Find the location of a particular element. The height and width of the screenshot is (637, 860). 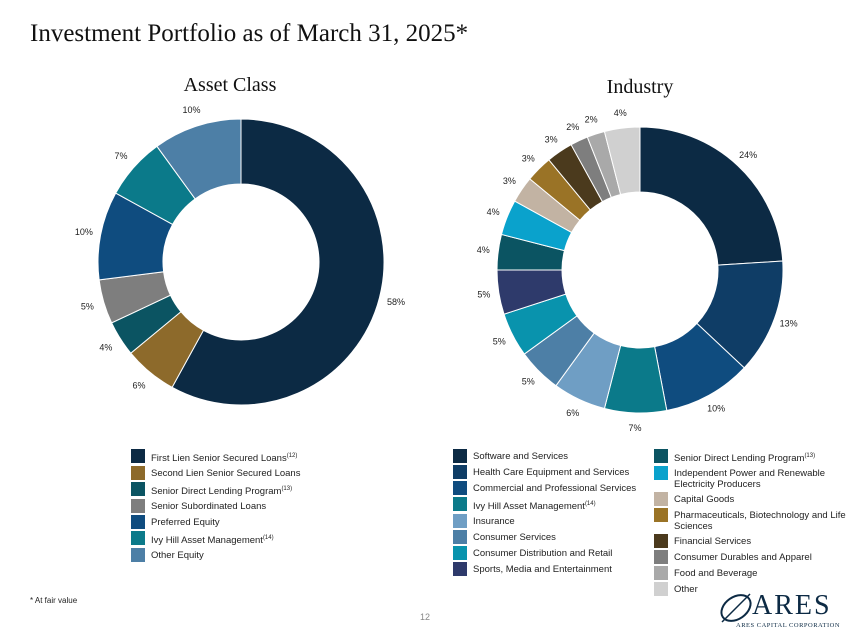

industry-slice-label-11: 3% is located at coordinates (528, 158).